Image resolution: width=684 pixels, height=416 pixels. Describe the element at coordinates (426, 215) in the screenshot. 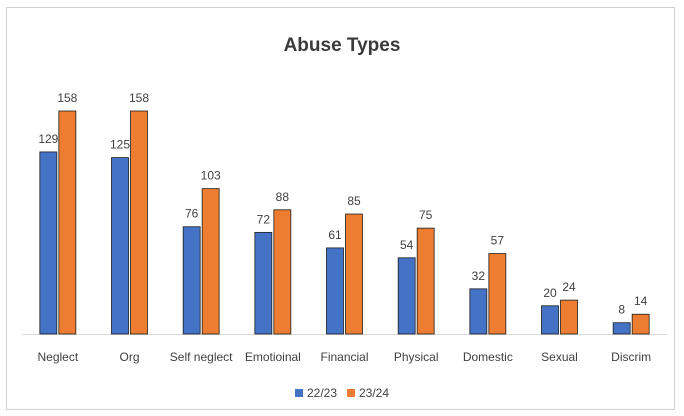

I see `data-label-series2-physical: 75` at that location.